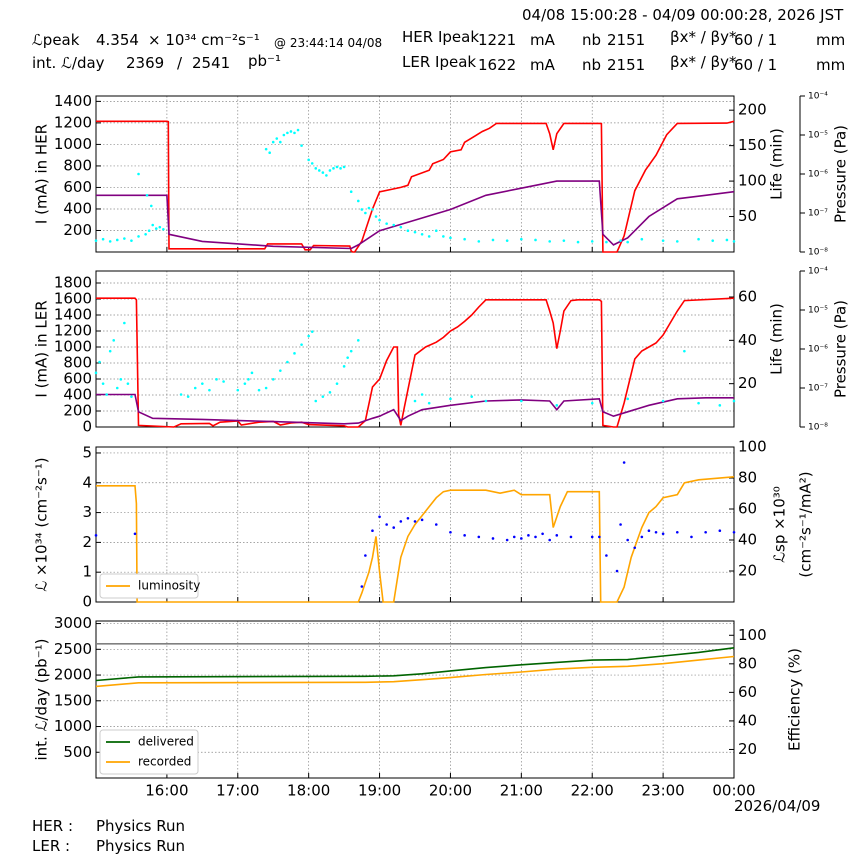  Describe the element at coordinates (415, 362) in the screenshot. I see `series-current` at that location.